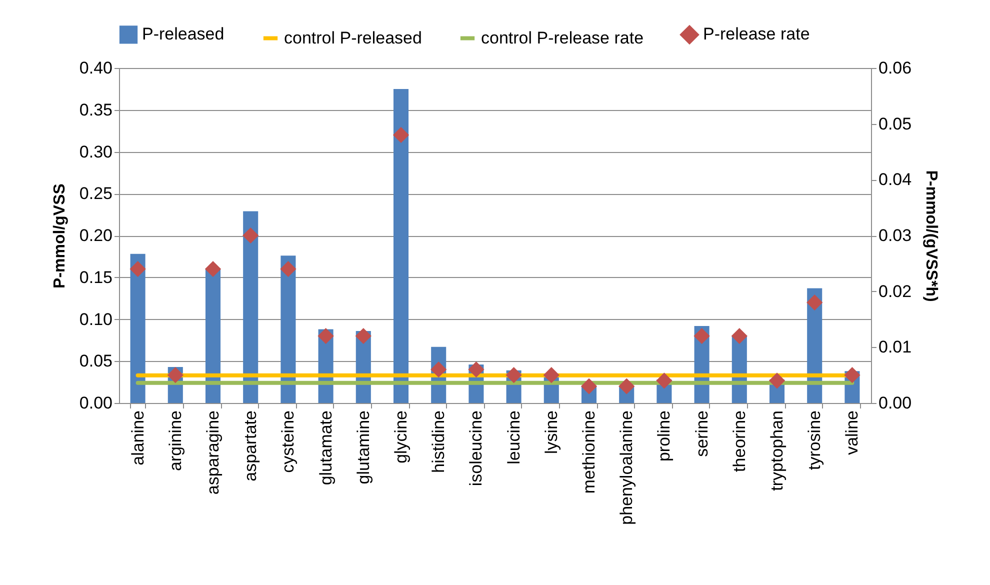 This screenshot has width=990, height=585. I want to click on legend-label: control P-release rate, so click(562, 38).